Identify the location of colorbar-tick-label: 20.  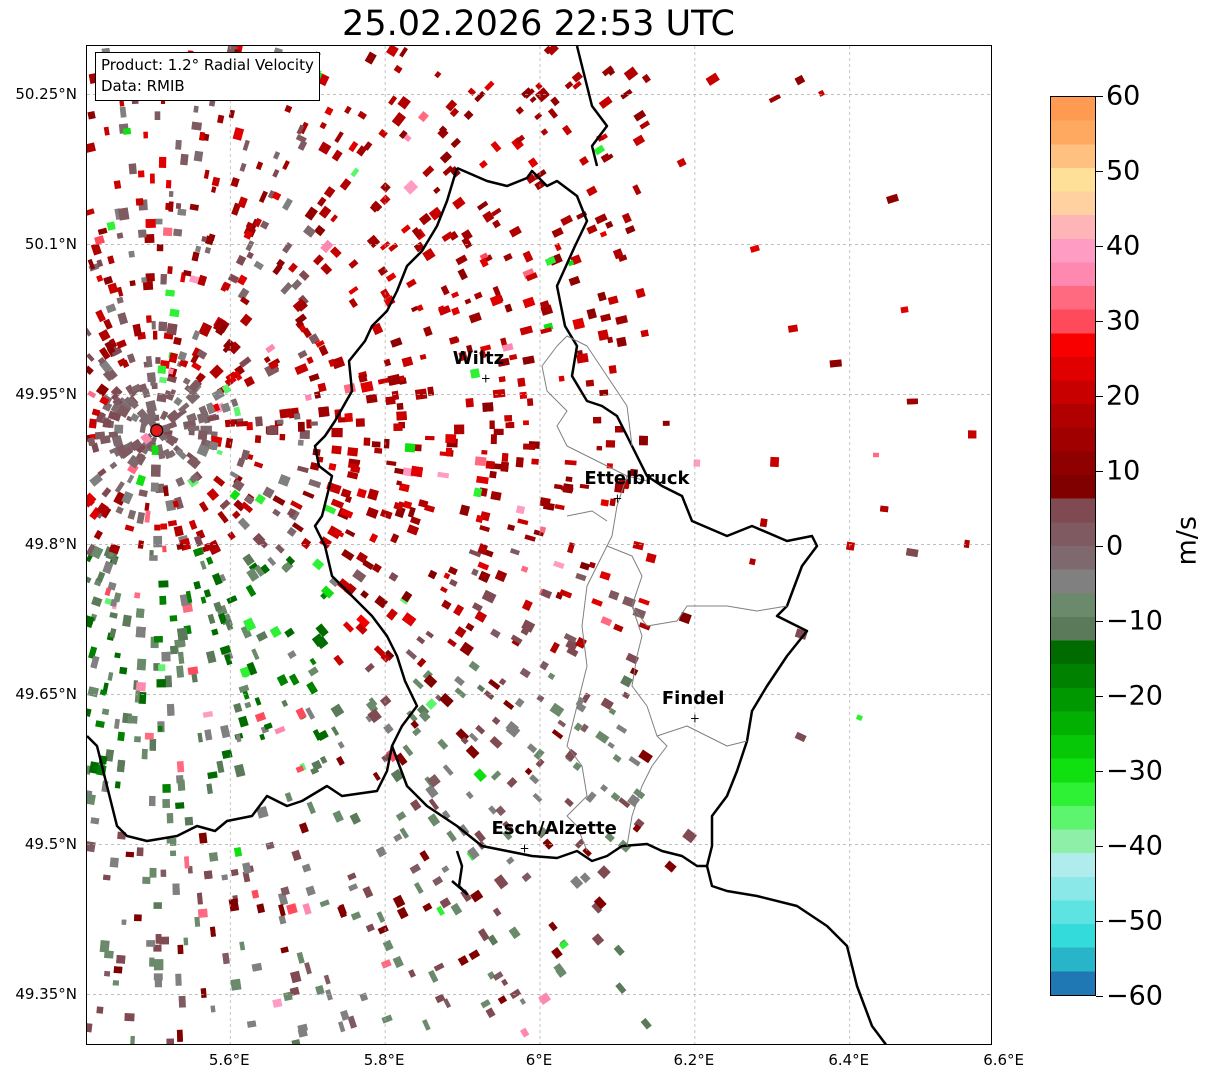
(1123, 396).